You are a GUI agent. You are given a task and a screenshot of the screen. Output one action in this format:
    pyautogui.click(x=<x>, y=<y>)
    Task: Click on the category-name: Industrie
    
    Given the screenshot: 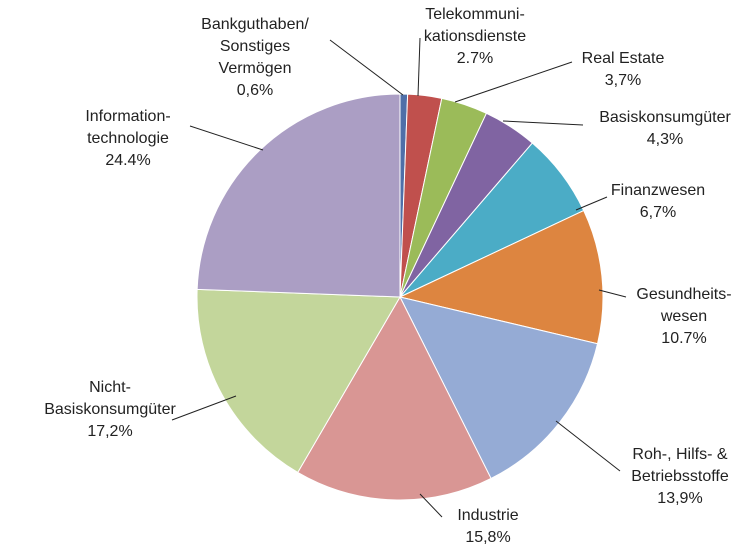 What is the action you would take?
    pyautogui.click(x=488, y=515)
    